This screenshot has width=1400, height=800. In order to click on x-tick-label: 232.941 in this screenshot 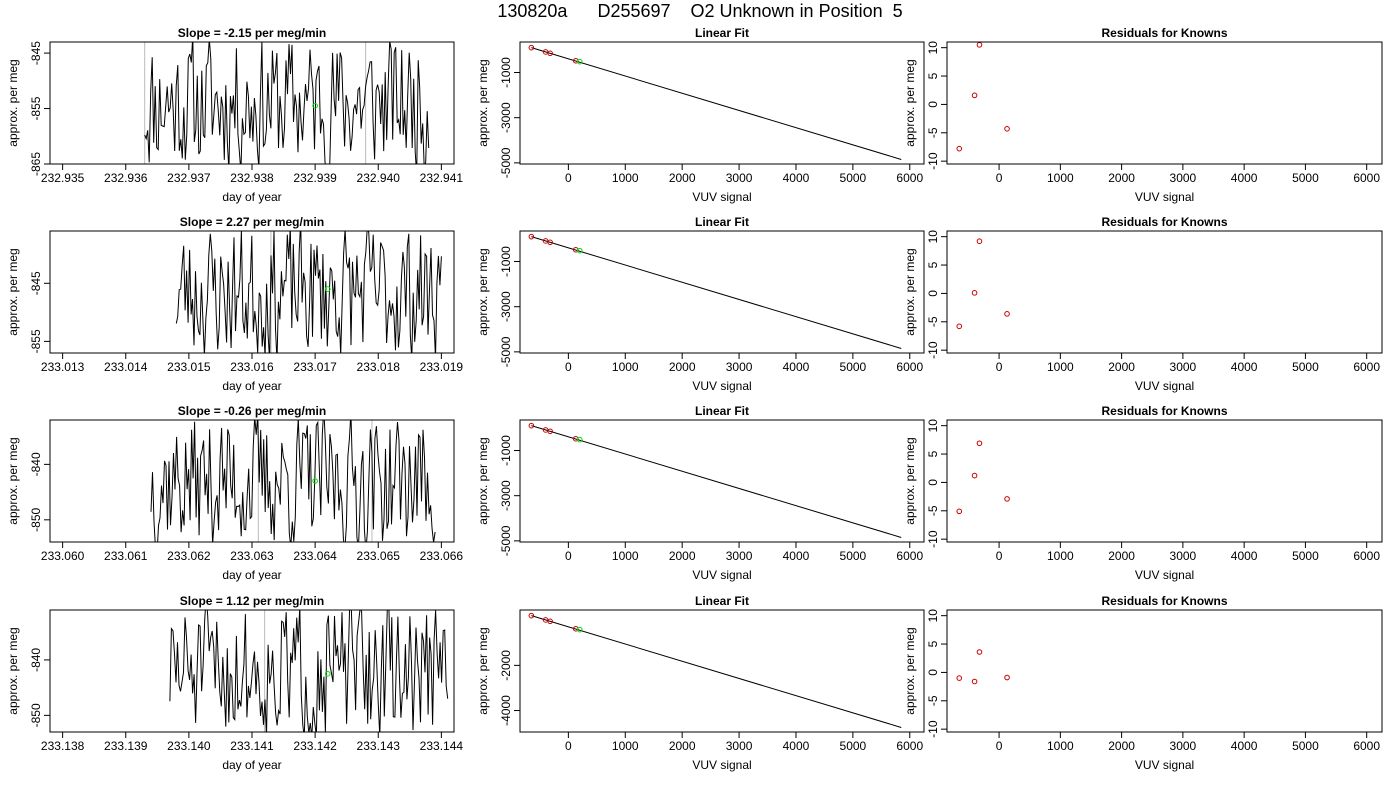, I will do `click(442, 178)`.